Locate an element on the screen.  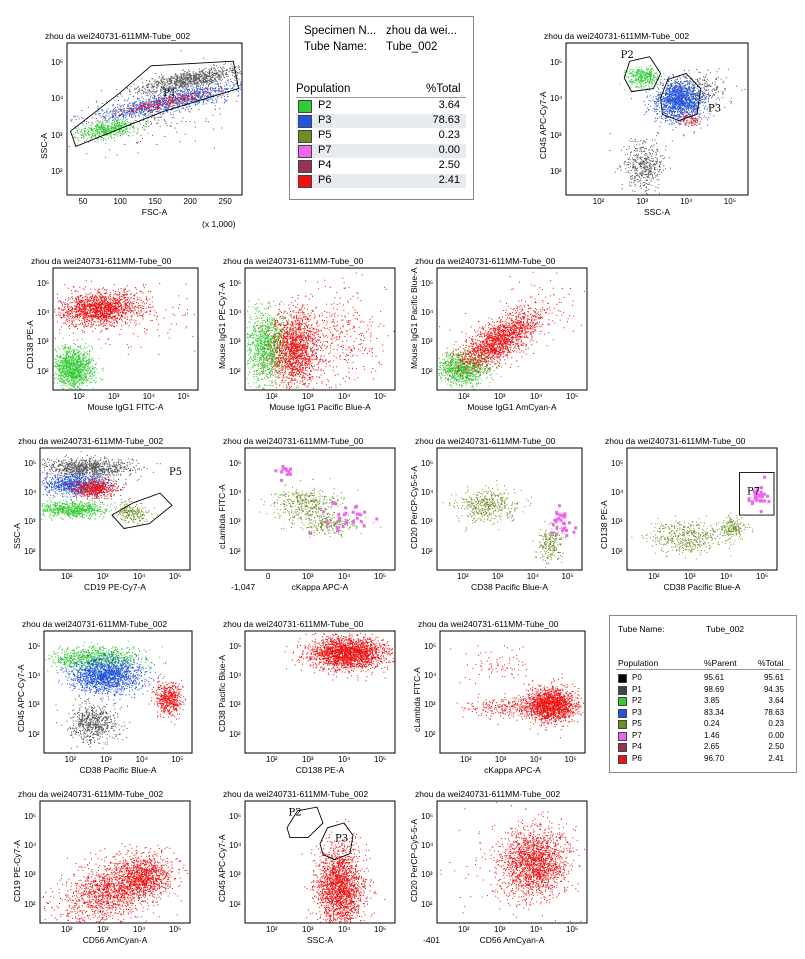
x-tick-label: 250 is located at coordinates (225, 201).